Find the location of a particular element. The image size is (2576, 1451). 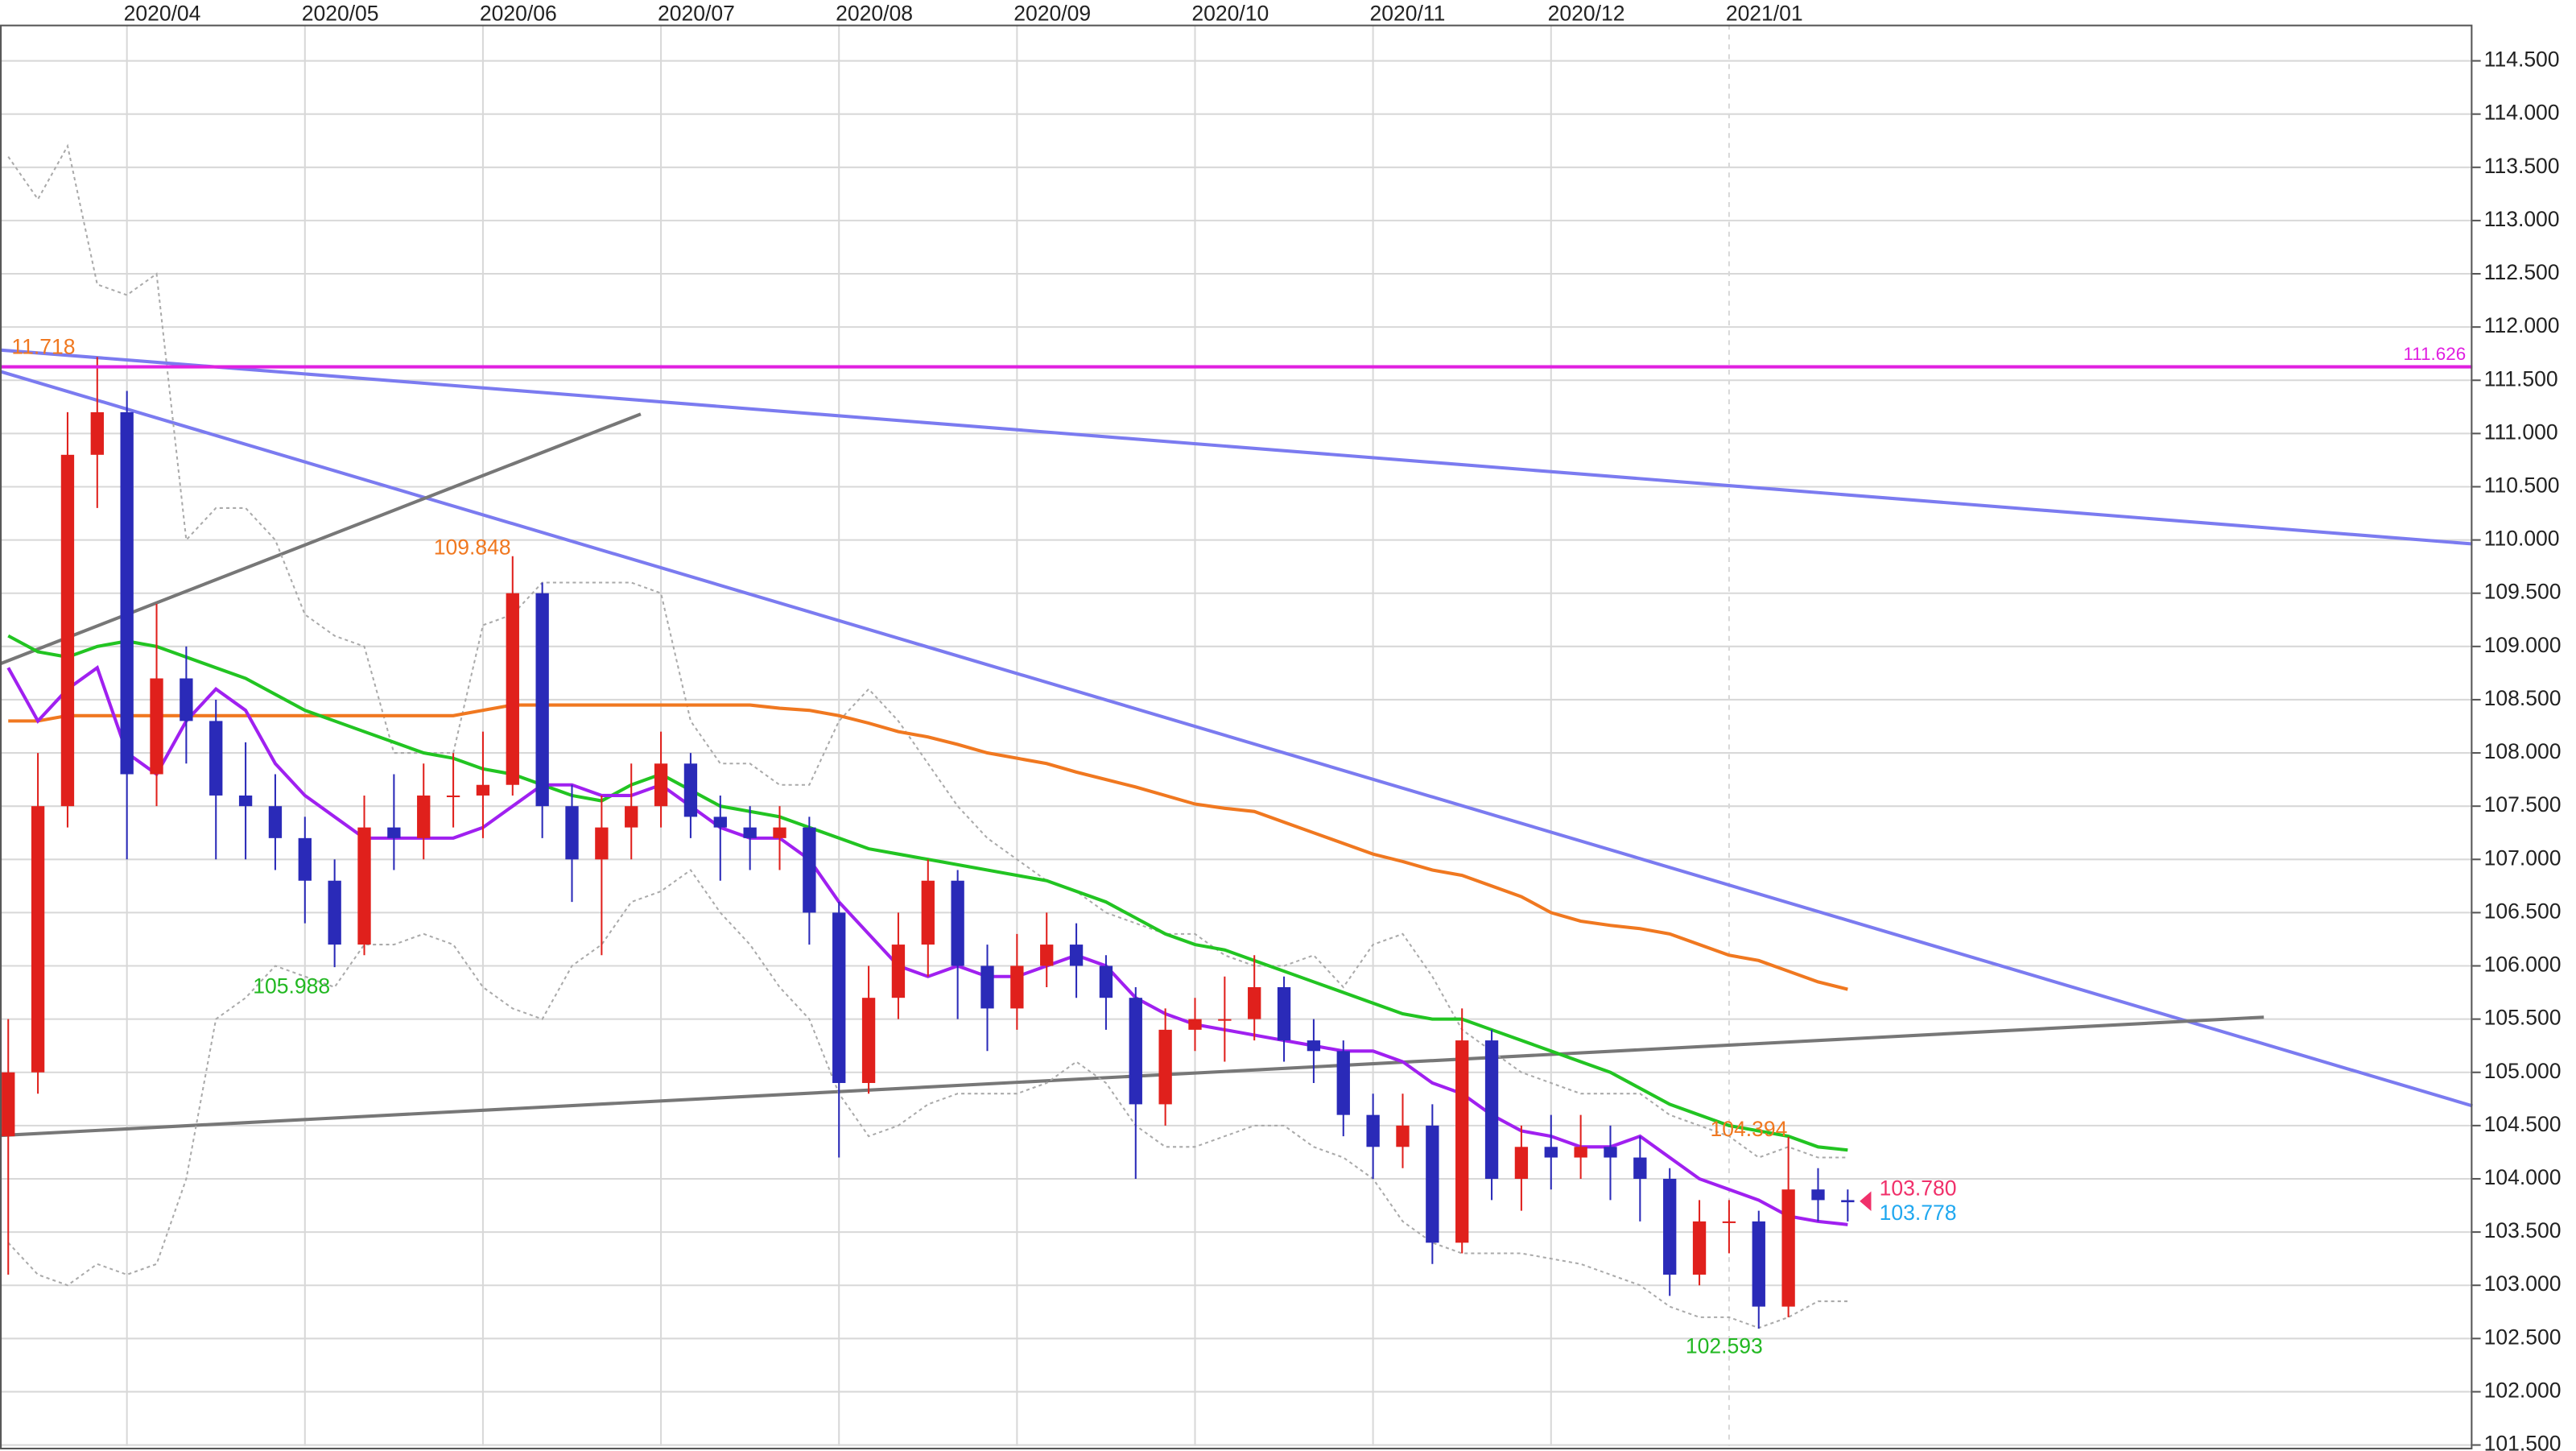

y-tick-label: 108.500 is located at coordinates (2523, 698).